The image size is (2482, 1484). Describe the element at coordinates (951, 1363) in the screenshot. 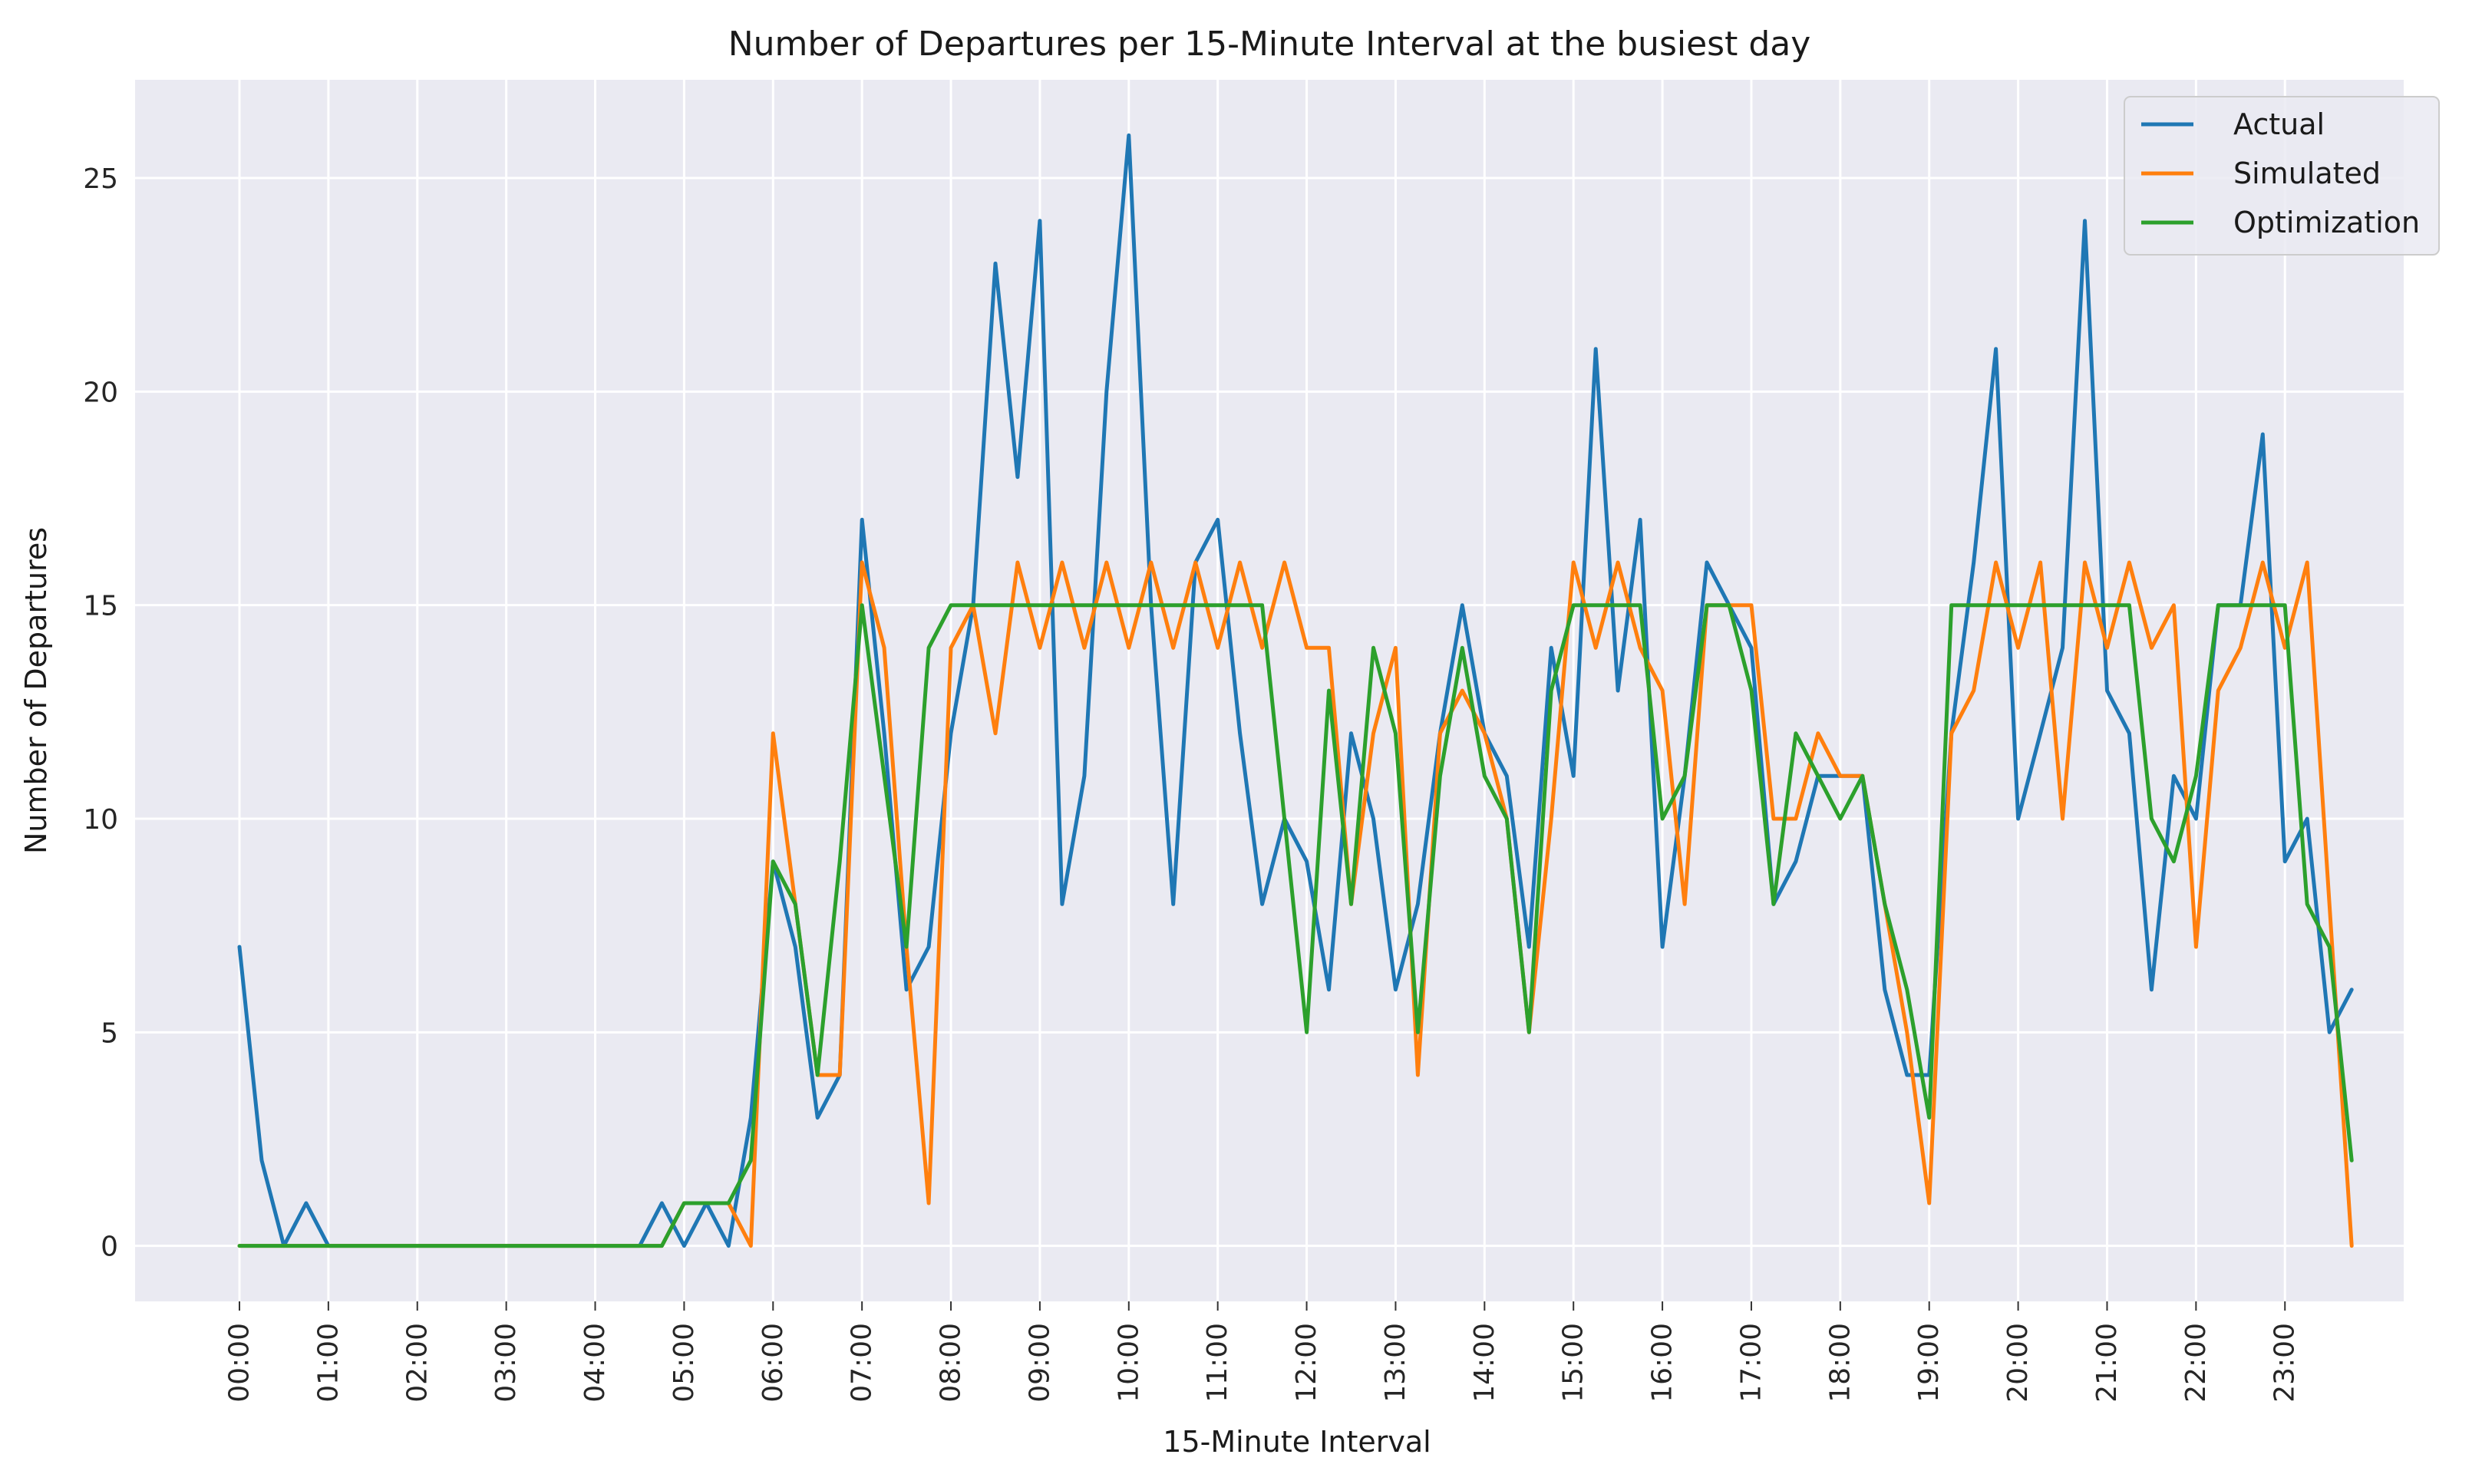

I see `x-tick-label: 08:00` at that location.